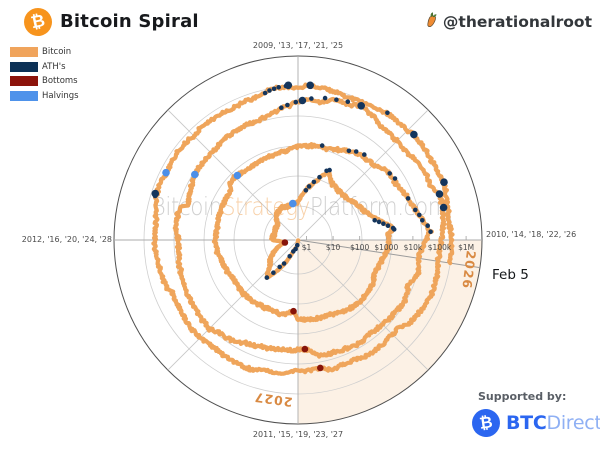 Image resolution: width=600 pixels, height=450 pixels. I want to click on btcdirect-wordmark-bold: BTC, so click(526, 423).